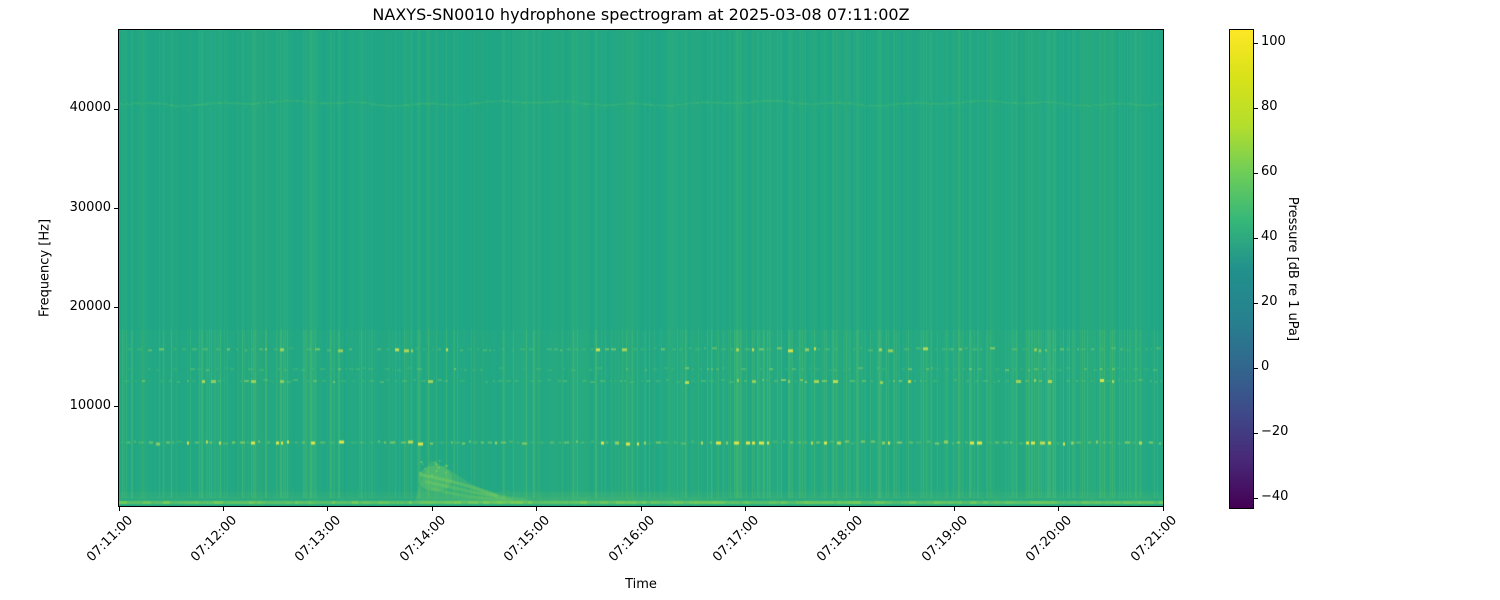  What do you see at coordinates (90, 405) in the screenshot?
I see `y-tick-label: 10000` at bounding box center [90, 405].